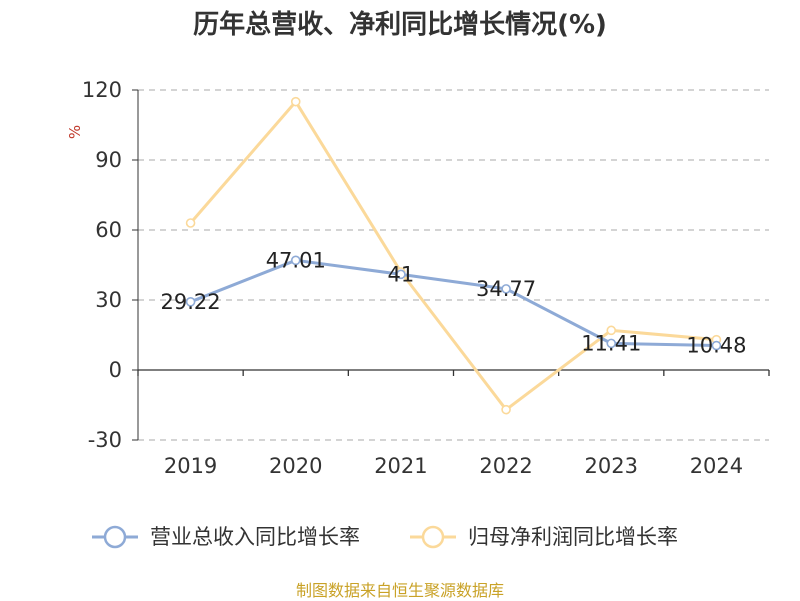 This screenshot has width=800, height=601. What do you see at coordinates (75, 132) in the screenshot?
I see `y-axis-unit-label: %` at bounding box center [75, 132].